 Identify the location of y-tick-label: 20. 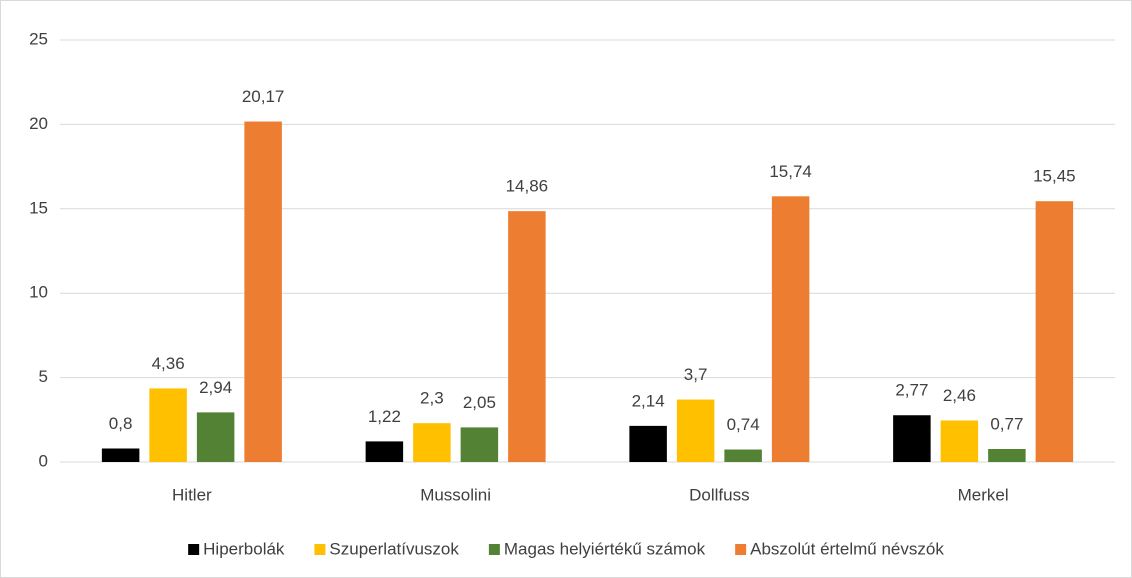
(38, 123).